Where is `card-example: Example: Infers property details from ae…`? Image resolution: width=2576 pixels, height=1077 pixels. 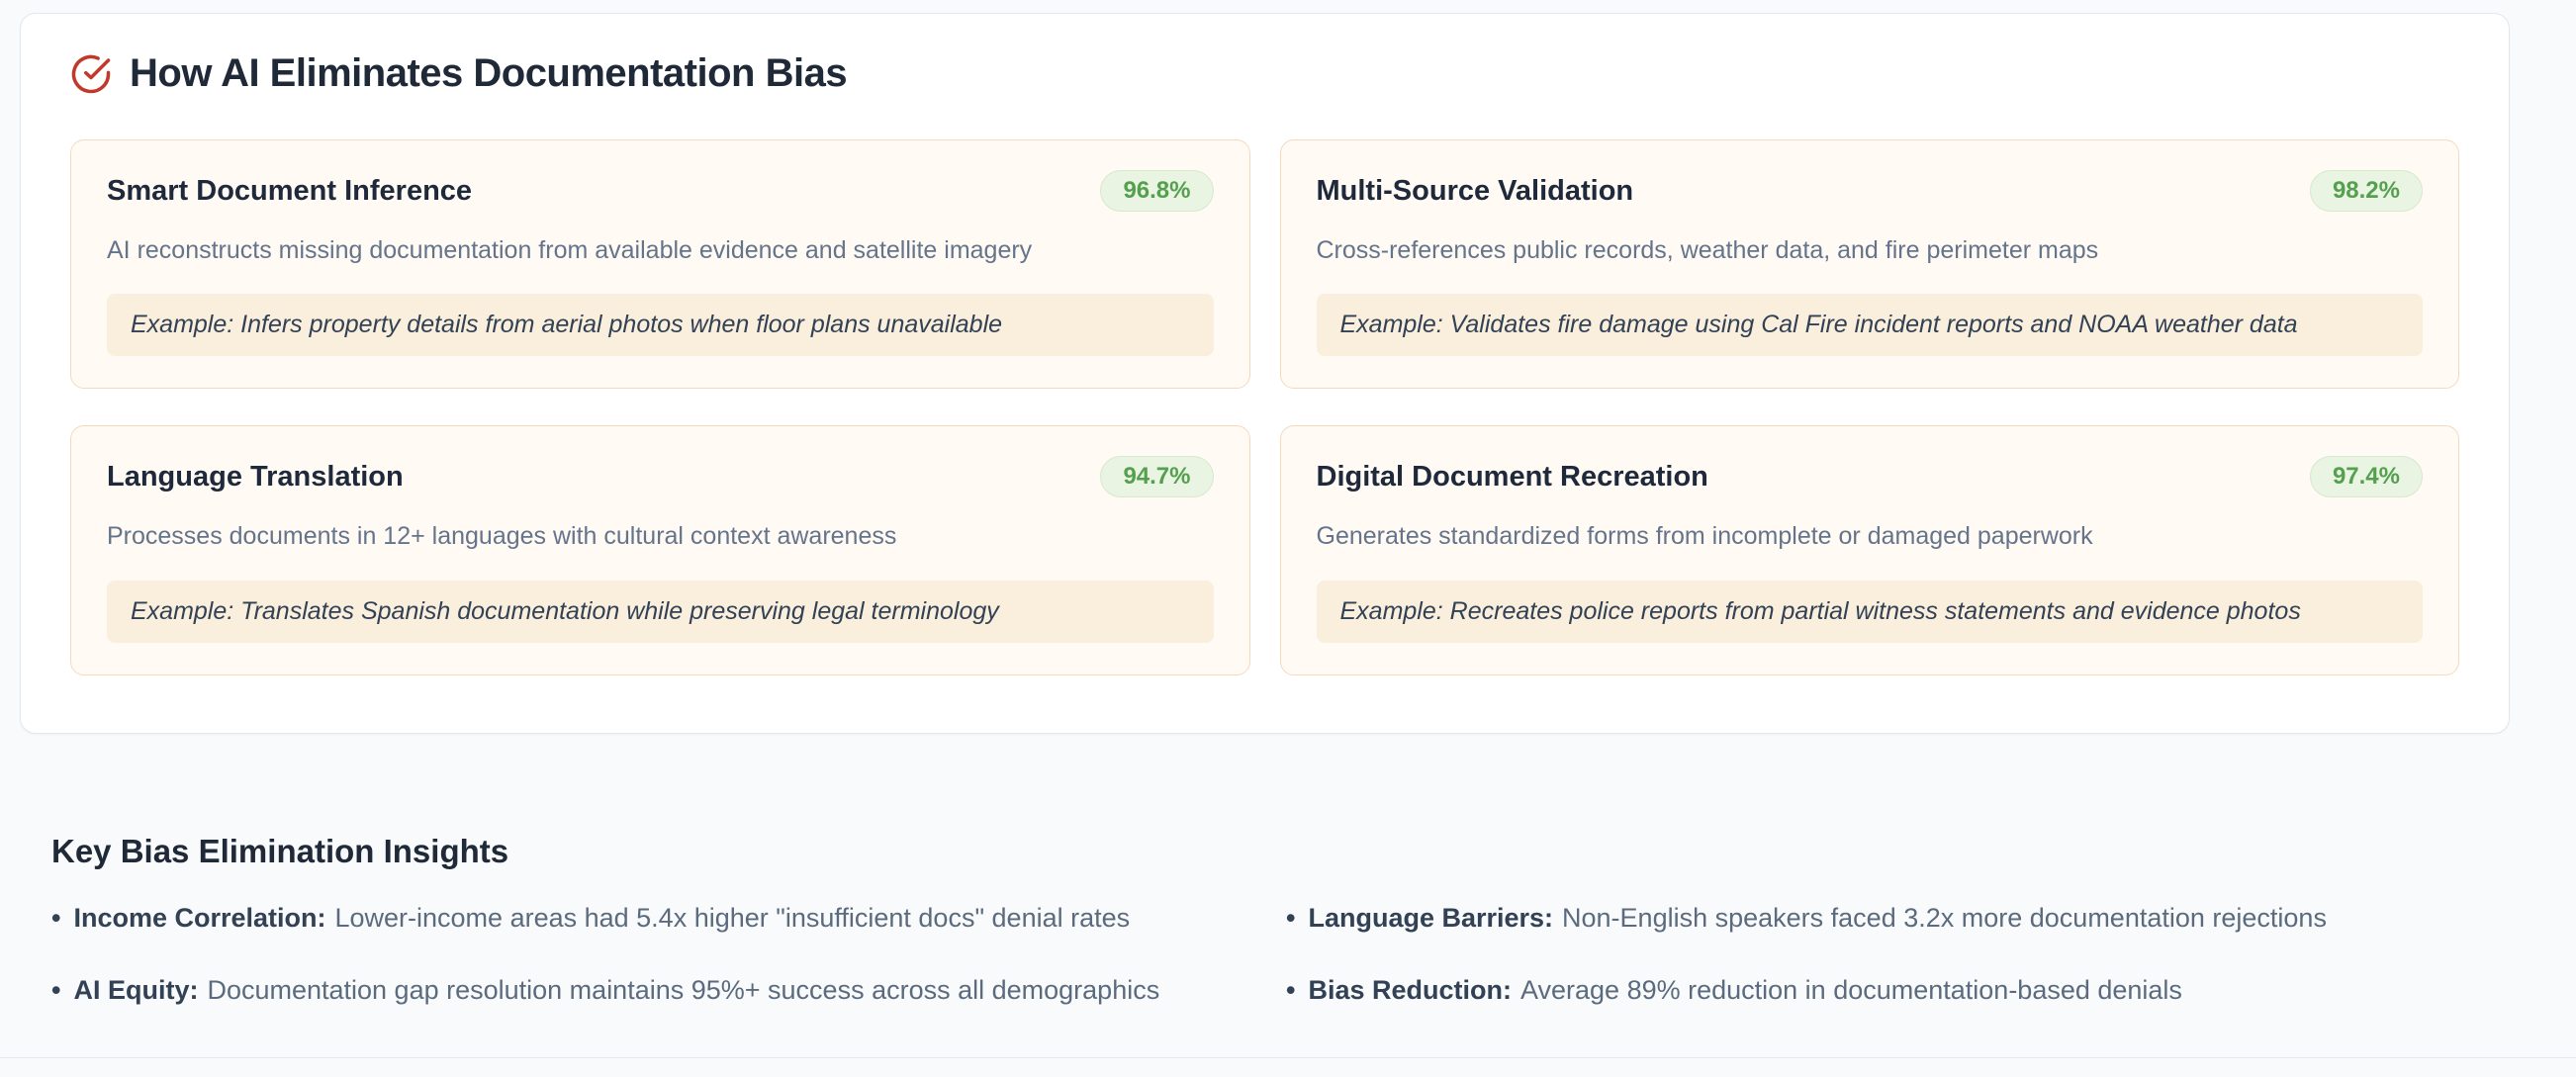
card-example: Example: Infers property details from ae… is located at coordinates (660, 325).